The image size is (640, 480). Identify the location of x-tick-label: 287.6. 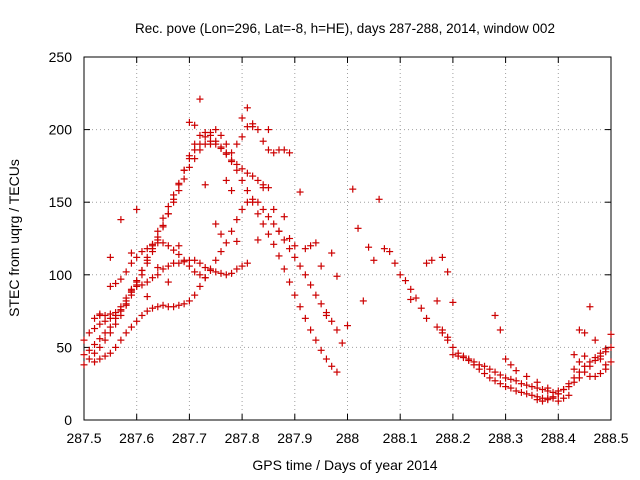
(136, 438).